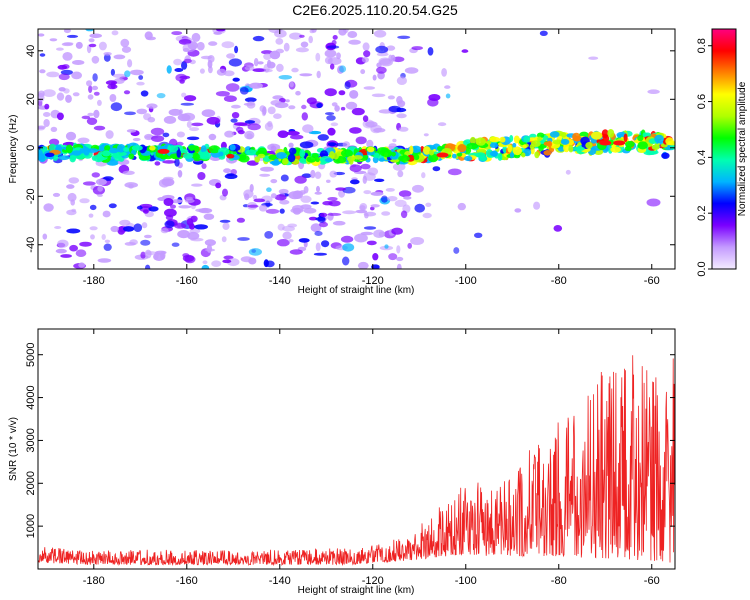  Describe the element at coordinates (31, 483) in the screenshot. I see `snr-y-tick-label: 2000` at that location.